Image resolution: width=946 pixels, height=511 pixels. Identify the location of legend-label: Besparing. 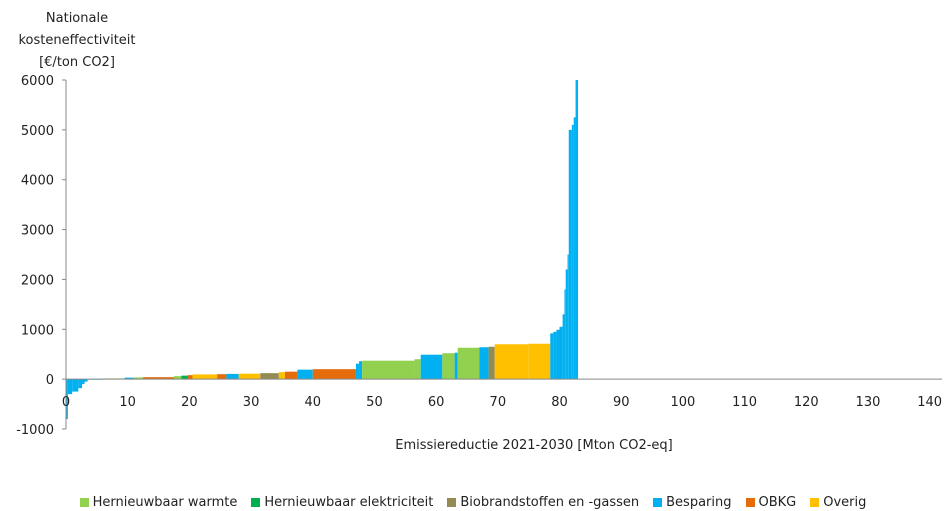
(699, 502).